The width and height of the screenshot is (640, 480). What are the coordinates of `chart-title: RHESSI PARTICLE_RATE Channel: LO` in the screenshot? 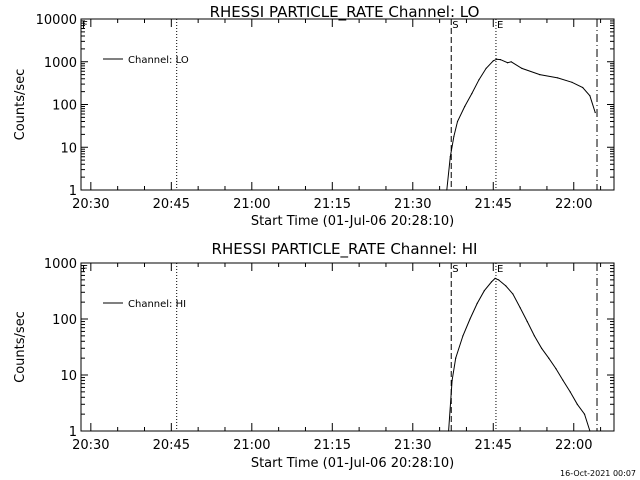 It's located at (345, 12).